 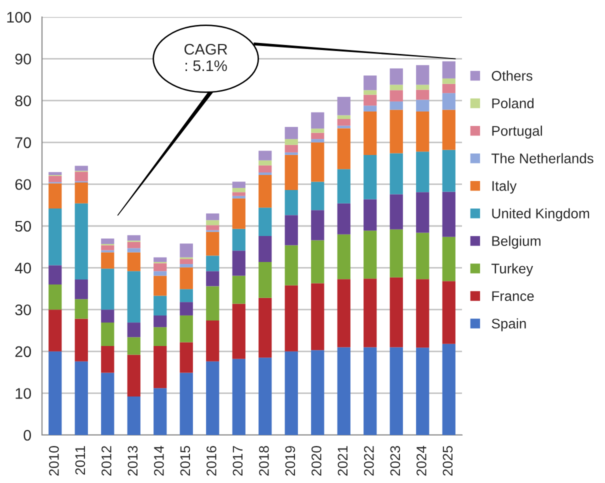 What do you see at coordinates (513, 296) in the screenshot?
I see `legend-label: France` at bounding box center [513, 296].